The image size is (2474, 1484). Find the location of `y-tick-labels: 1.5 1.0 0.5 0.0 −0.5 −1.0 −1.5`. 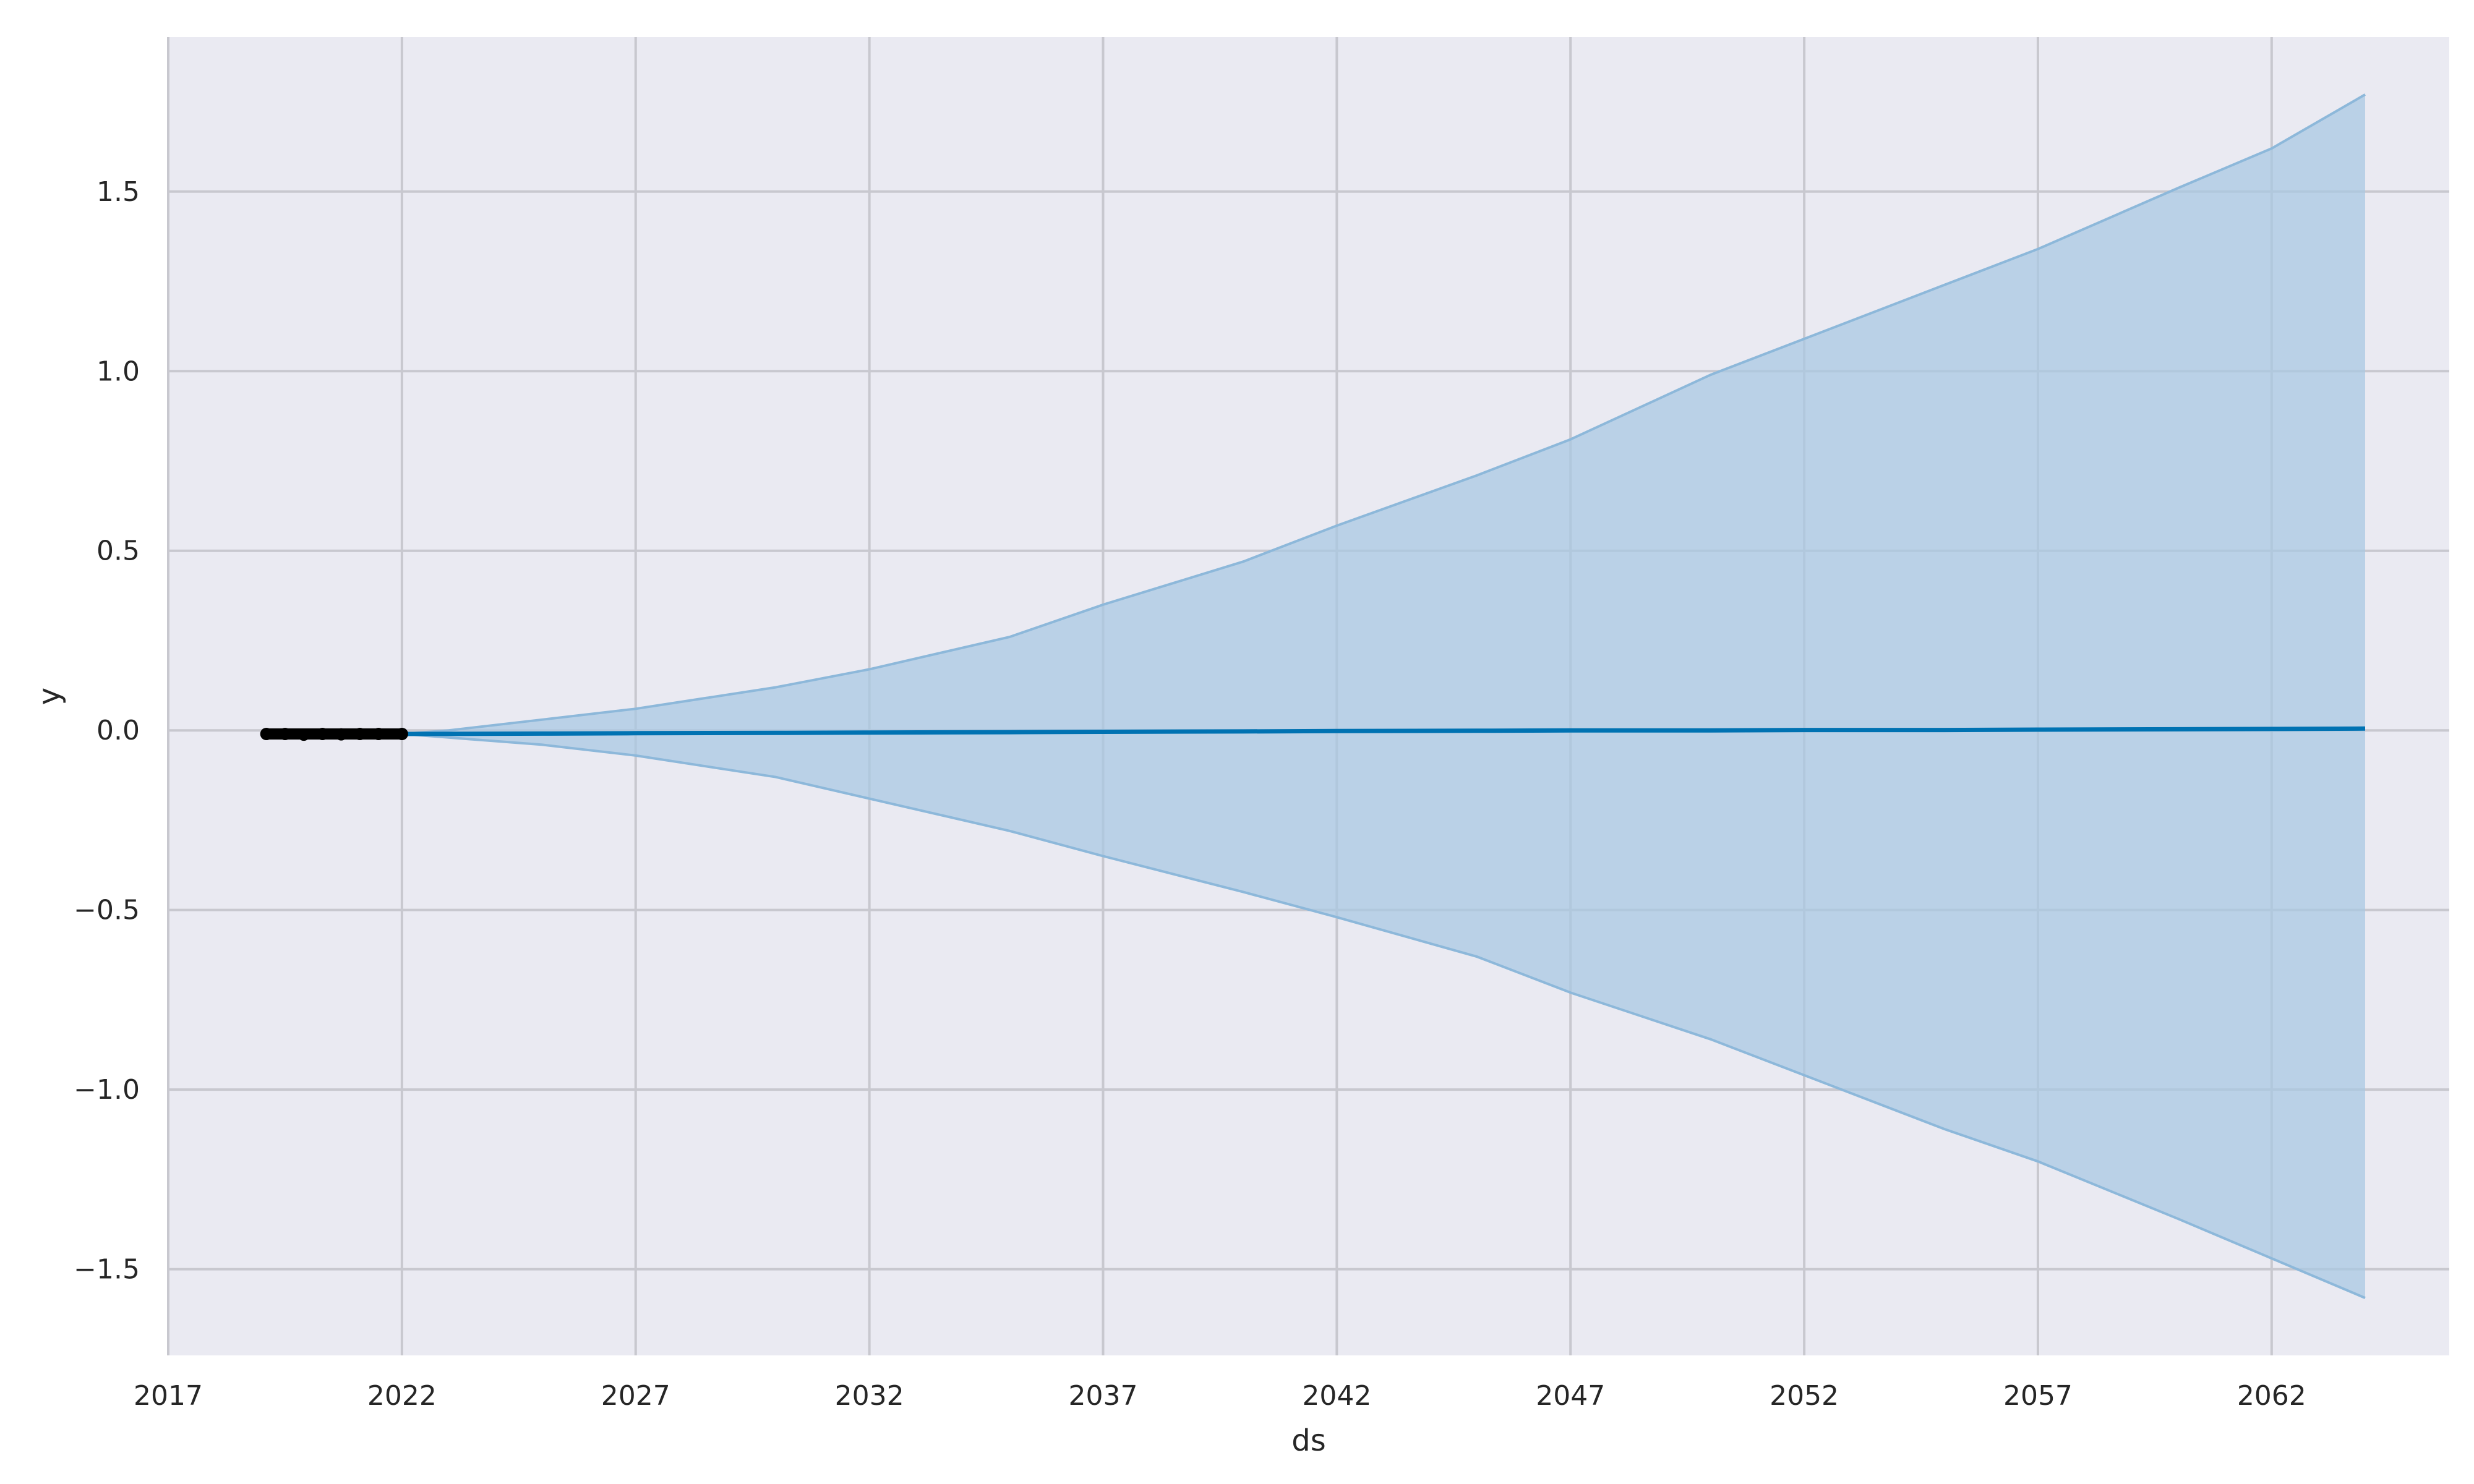

y-tick-labels: 1.5 1.0 0.5 0.0 −0.5 −1.0 −1.5 is located at coordinates (107, 731).